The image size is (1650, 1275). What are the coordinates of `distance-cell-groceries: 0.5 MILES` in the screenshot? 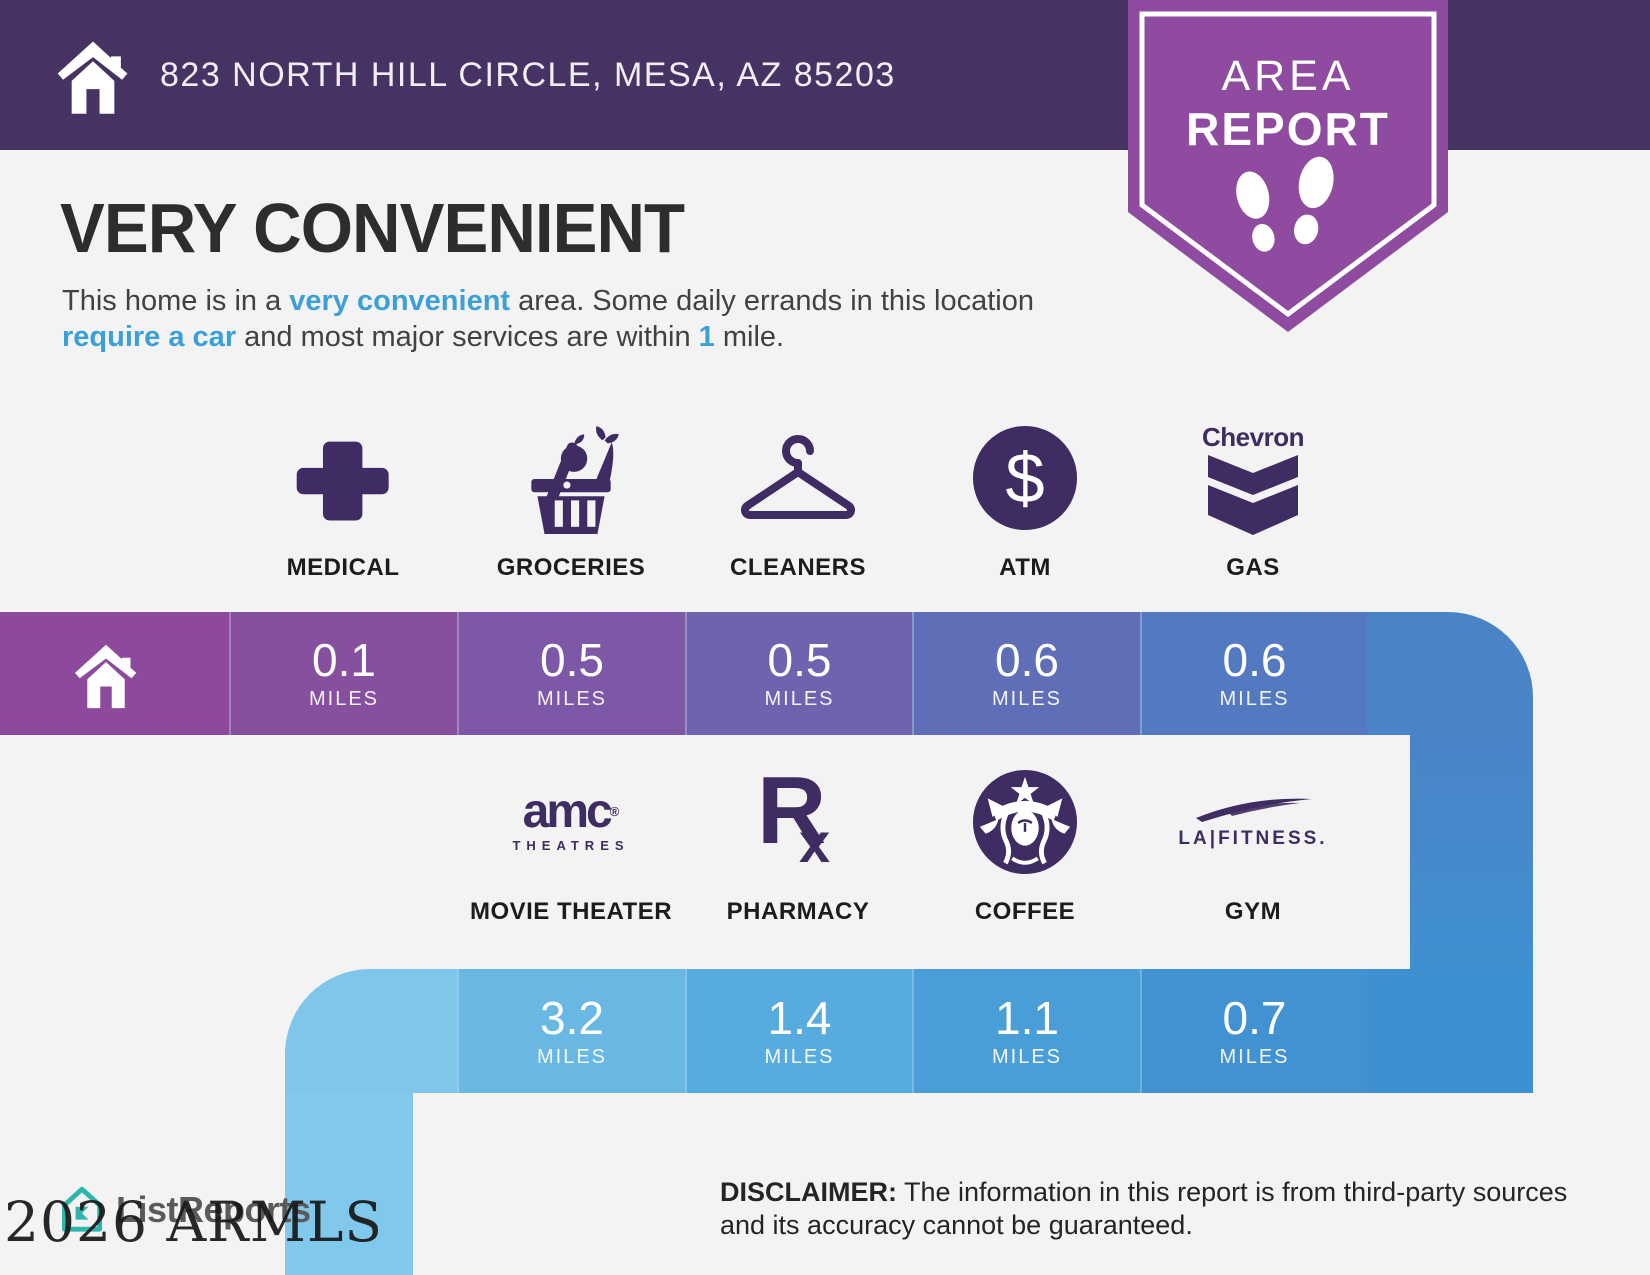 It's located at (571, 673).